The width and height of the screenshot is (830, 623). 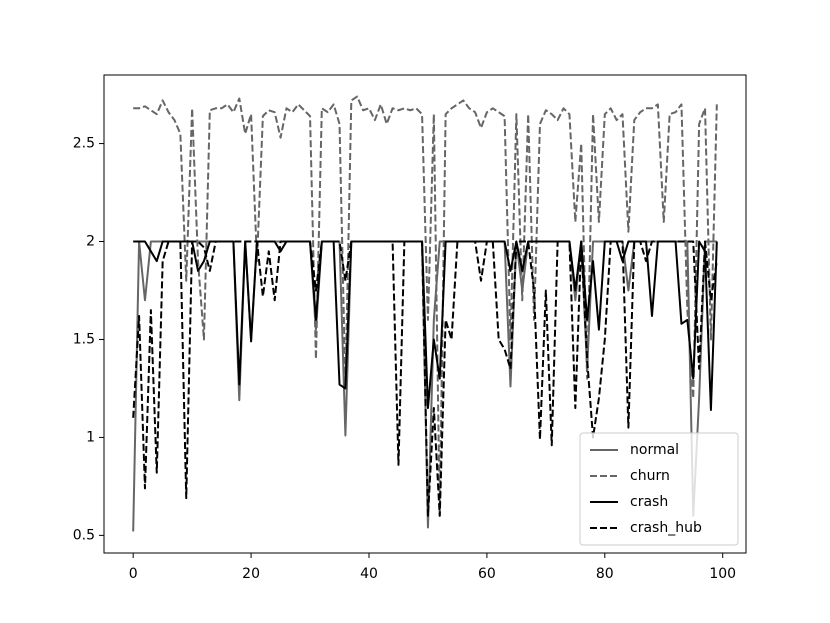 What do you see at coordinates (487, 574) in the screenshot?
I see `x-tick-label: 60` at bounding box center [487, 574].